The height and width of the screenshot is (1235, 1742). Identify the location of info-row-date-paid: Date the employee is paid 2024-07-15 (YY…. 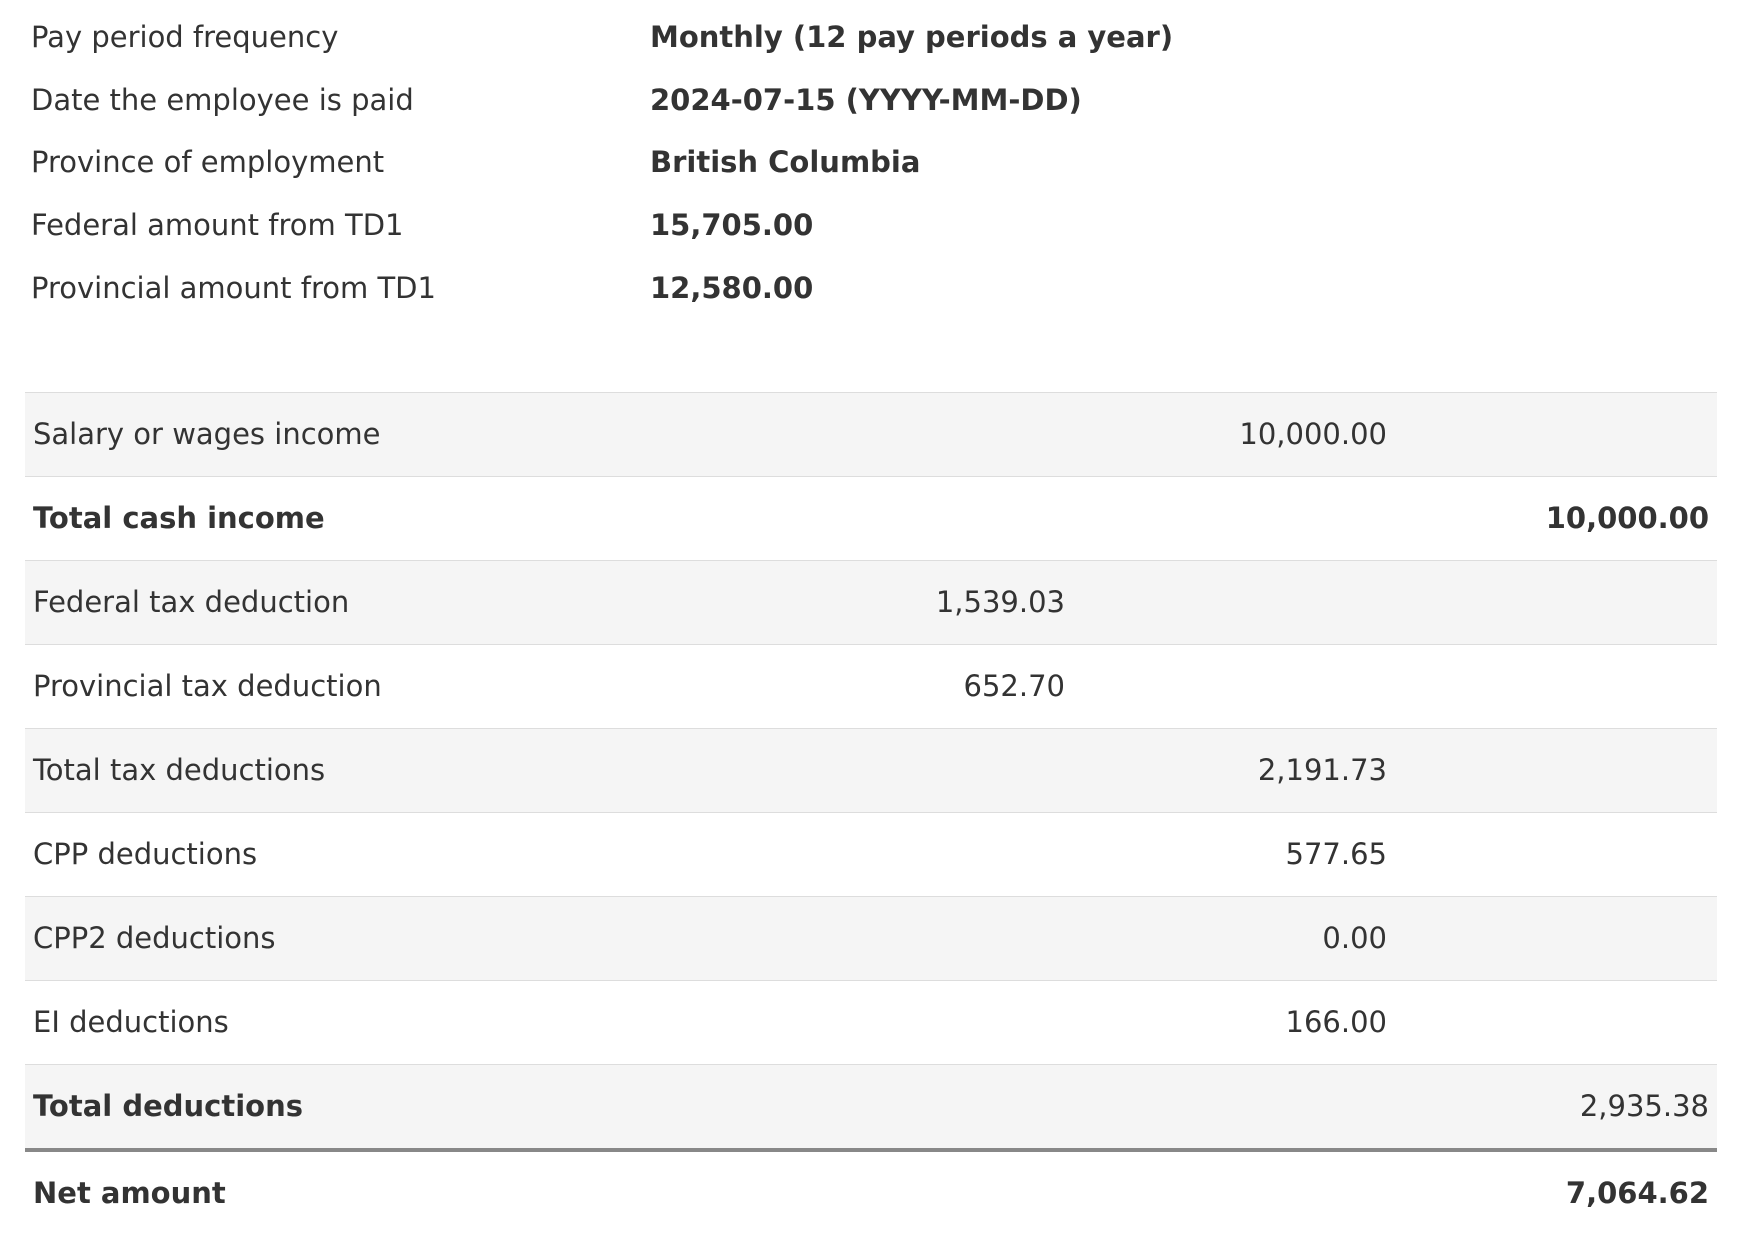
(886, 100).